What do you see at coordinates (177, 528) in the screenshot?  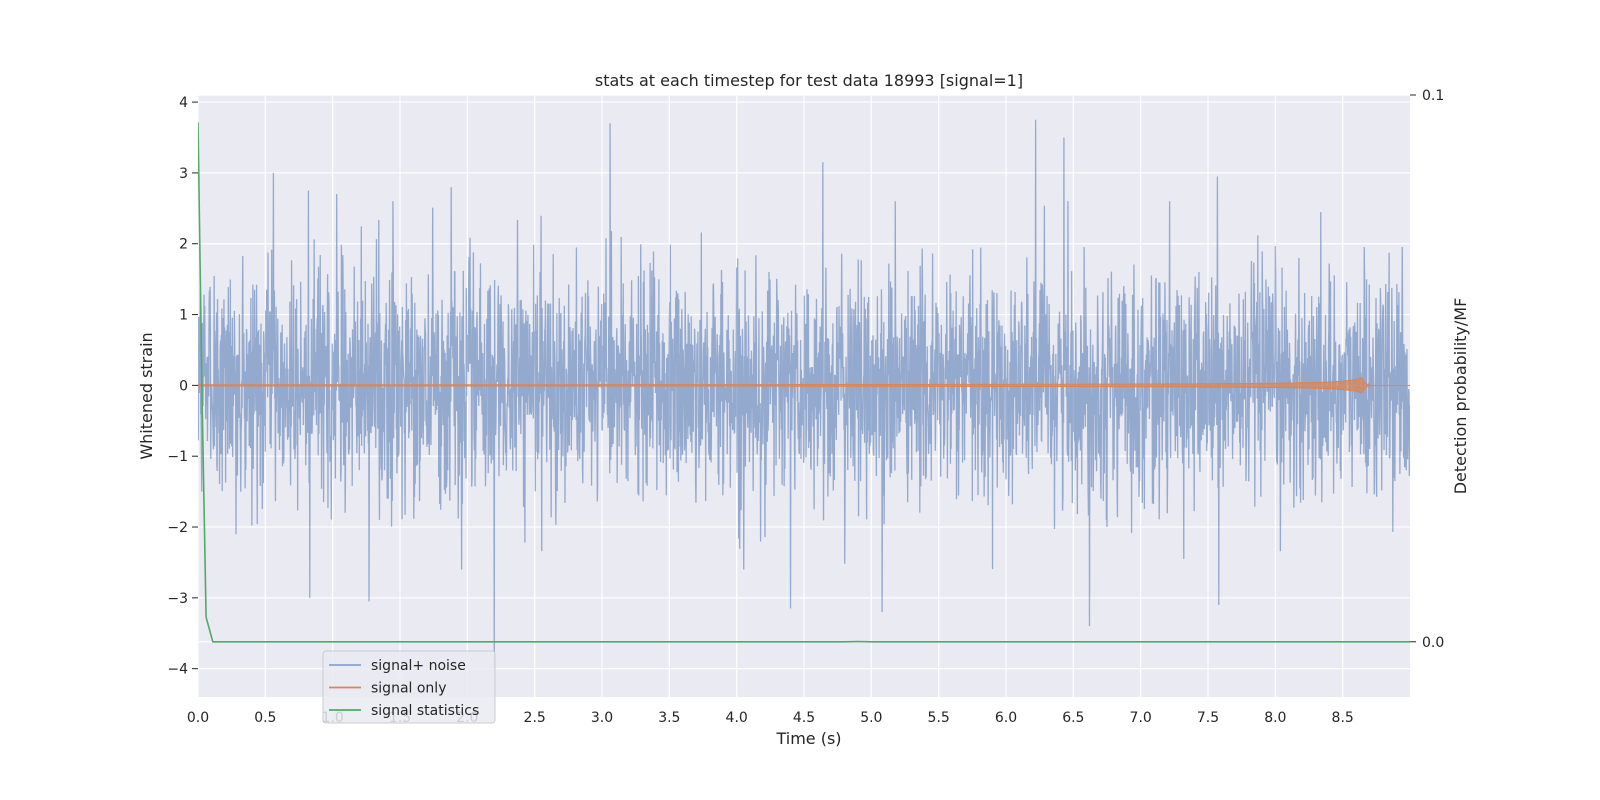 I see `y-tick-label: −2` at bounding box center [177, 528].